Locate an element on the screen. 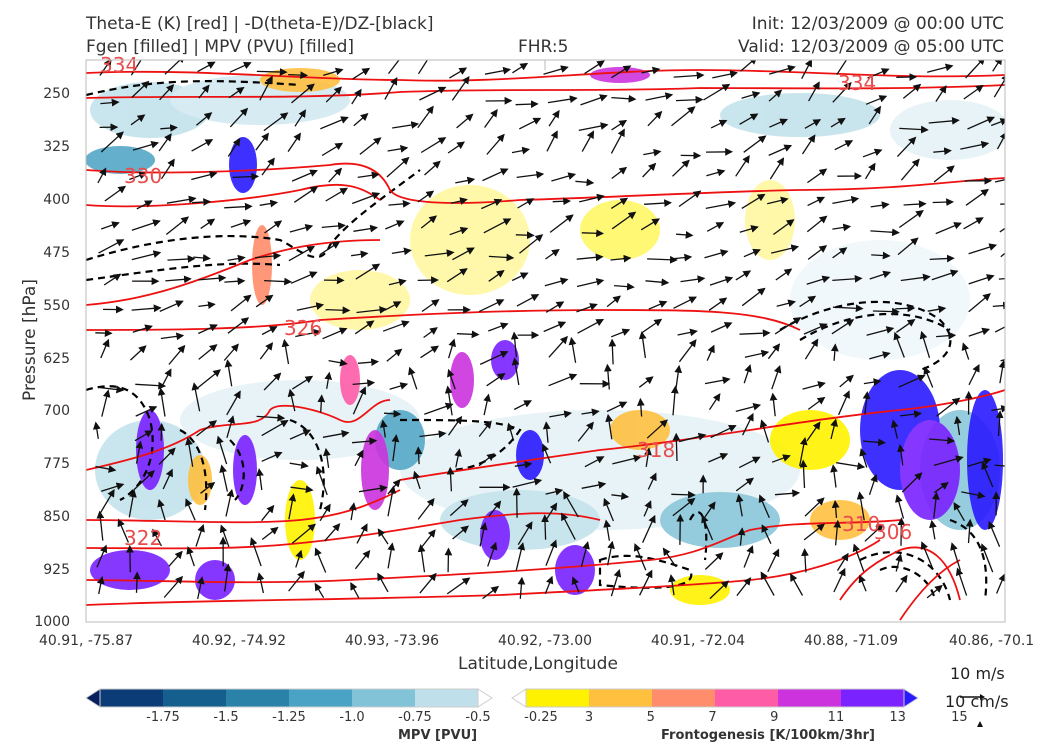 The width and height of the screenshot is (1050, 750). y-tick-label: 1000 is located at coordinates (52, 622).